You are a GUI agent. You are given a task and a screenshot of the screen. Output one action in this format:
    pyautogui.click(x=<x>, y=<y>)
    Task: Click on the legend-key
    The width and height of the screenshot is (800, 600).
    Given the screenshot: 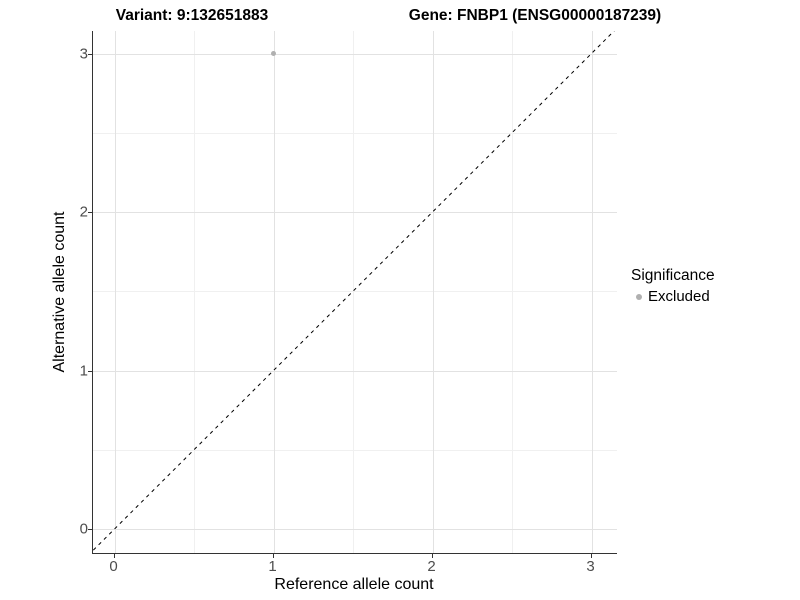 What is the action you would take?
    pyautogui.click(x=638, y=296)
    